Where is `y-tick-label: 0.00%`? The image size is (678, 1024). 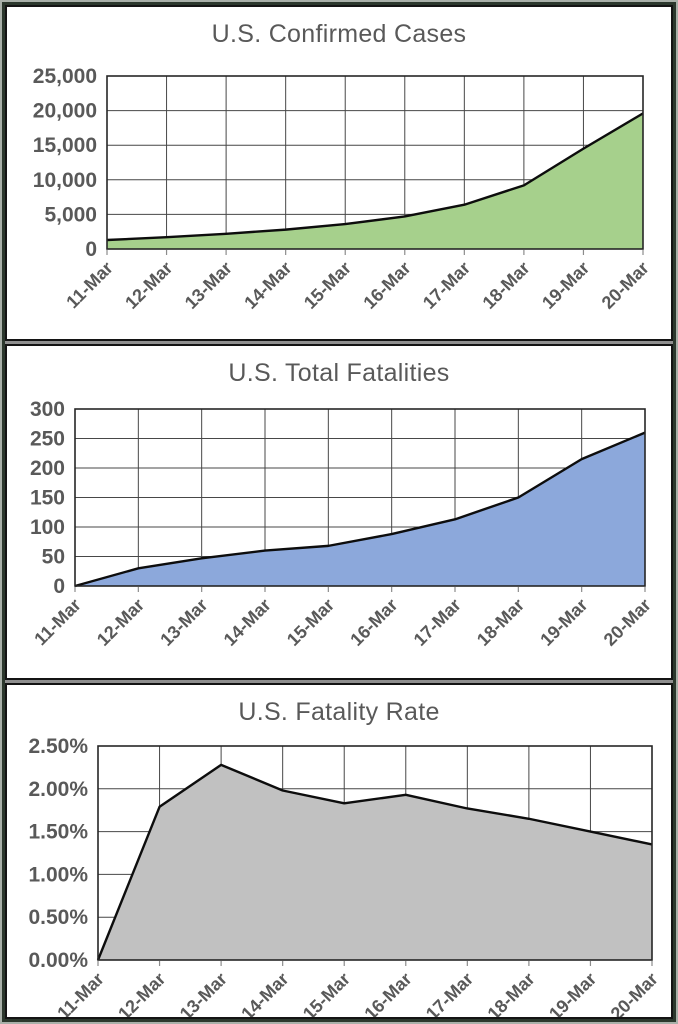
y-tick-label: 0.00% is located at coordinates (58, 960).